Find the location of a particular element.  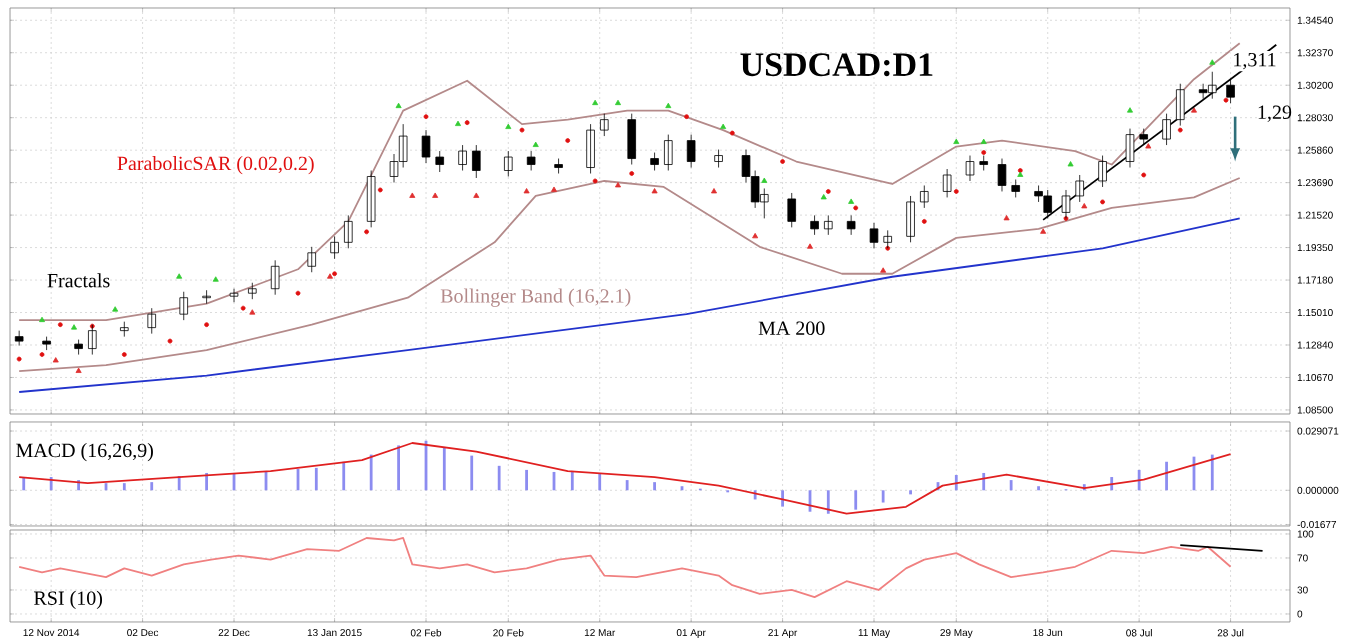

text: MACD (16,26,9) is located at coordinates (84, 452).